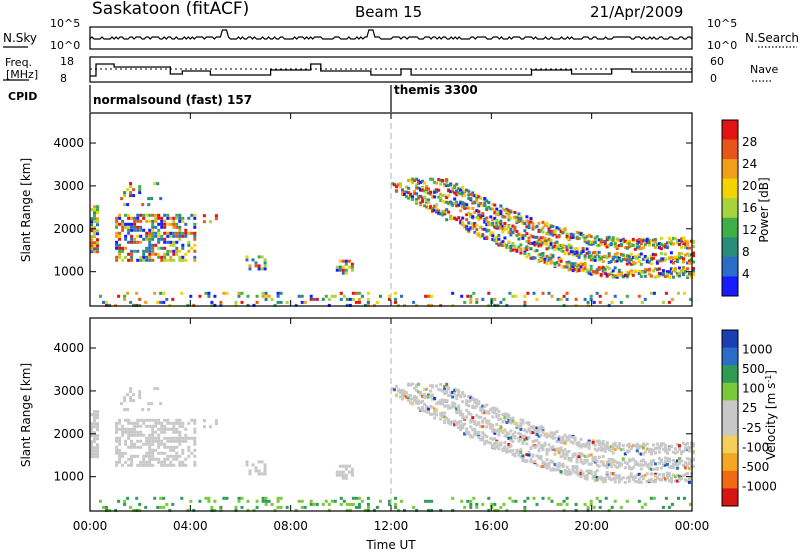  Describe the element at coordinates (22, 96) in the screenshot. I see `cpid-label: CPID` at that location.